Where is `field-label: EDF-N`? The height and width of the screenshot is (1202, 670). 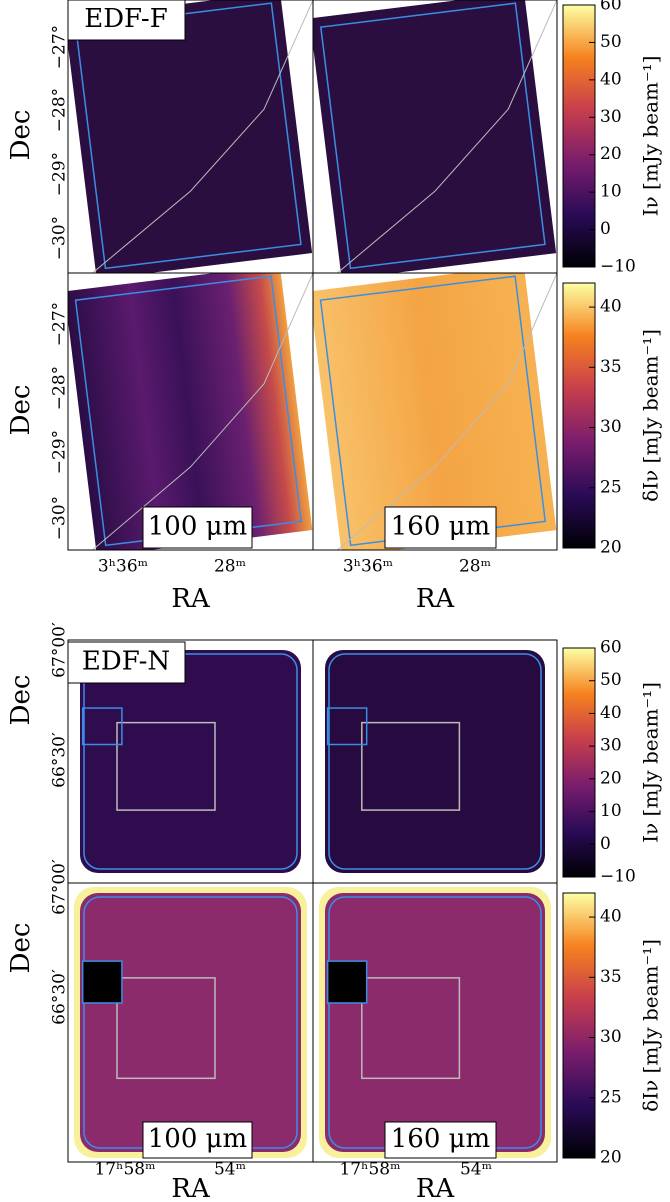 field-label: EDF-N is located at coordinates (126, 662).